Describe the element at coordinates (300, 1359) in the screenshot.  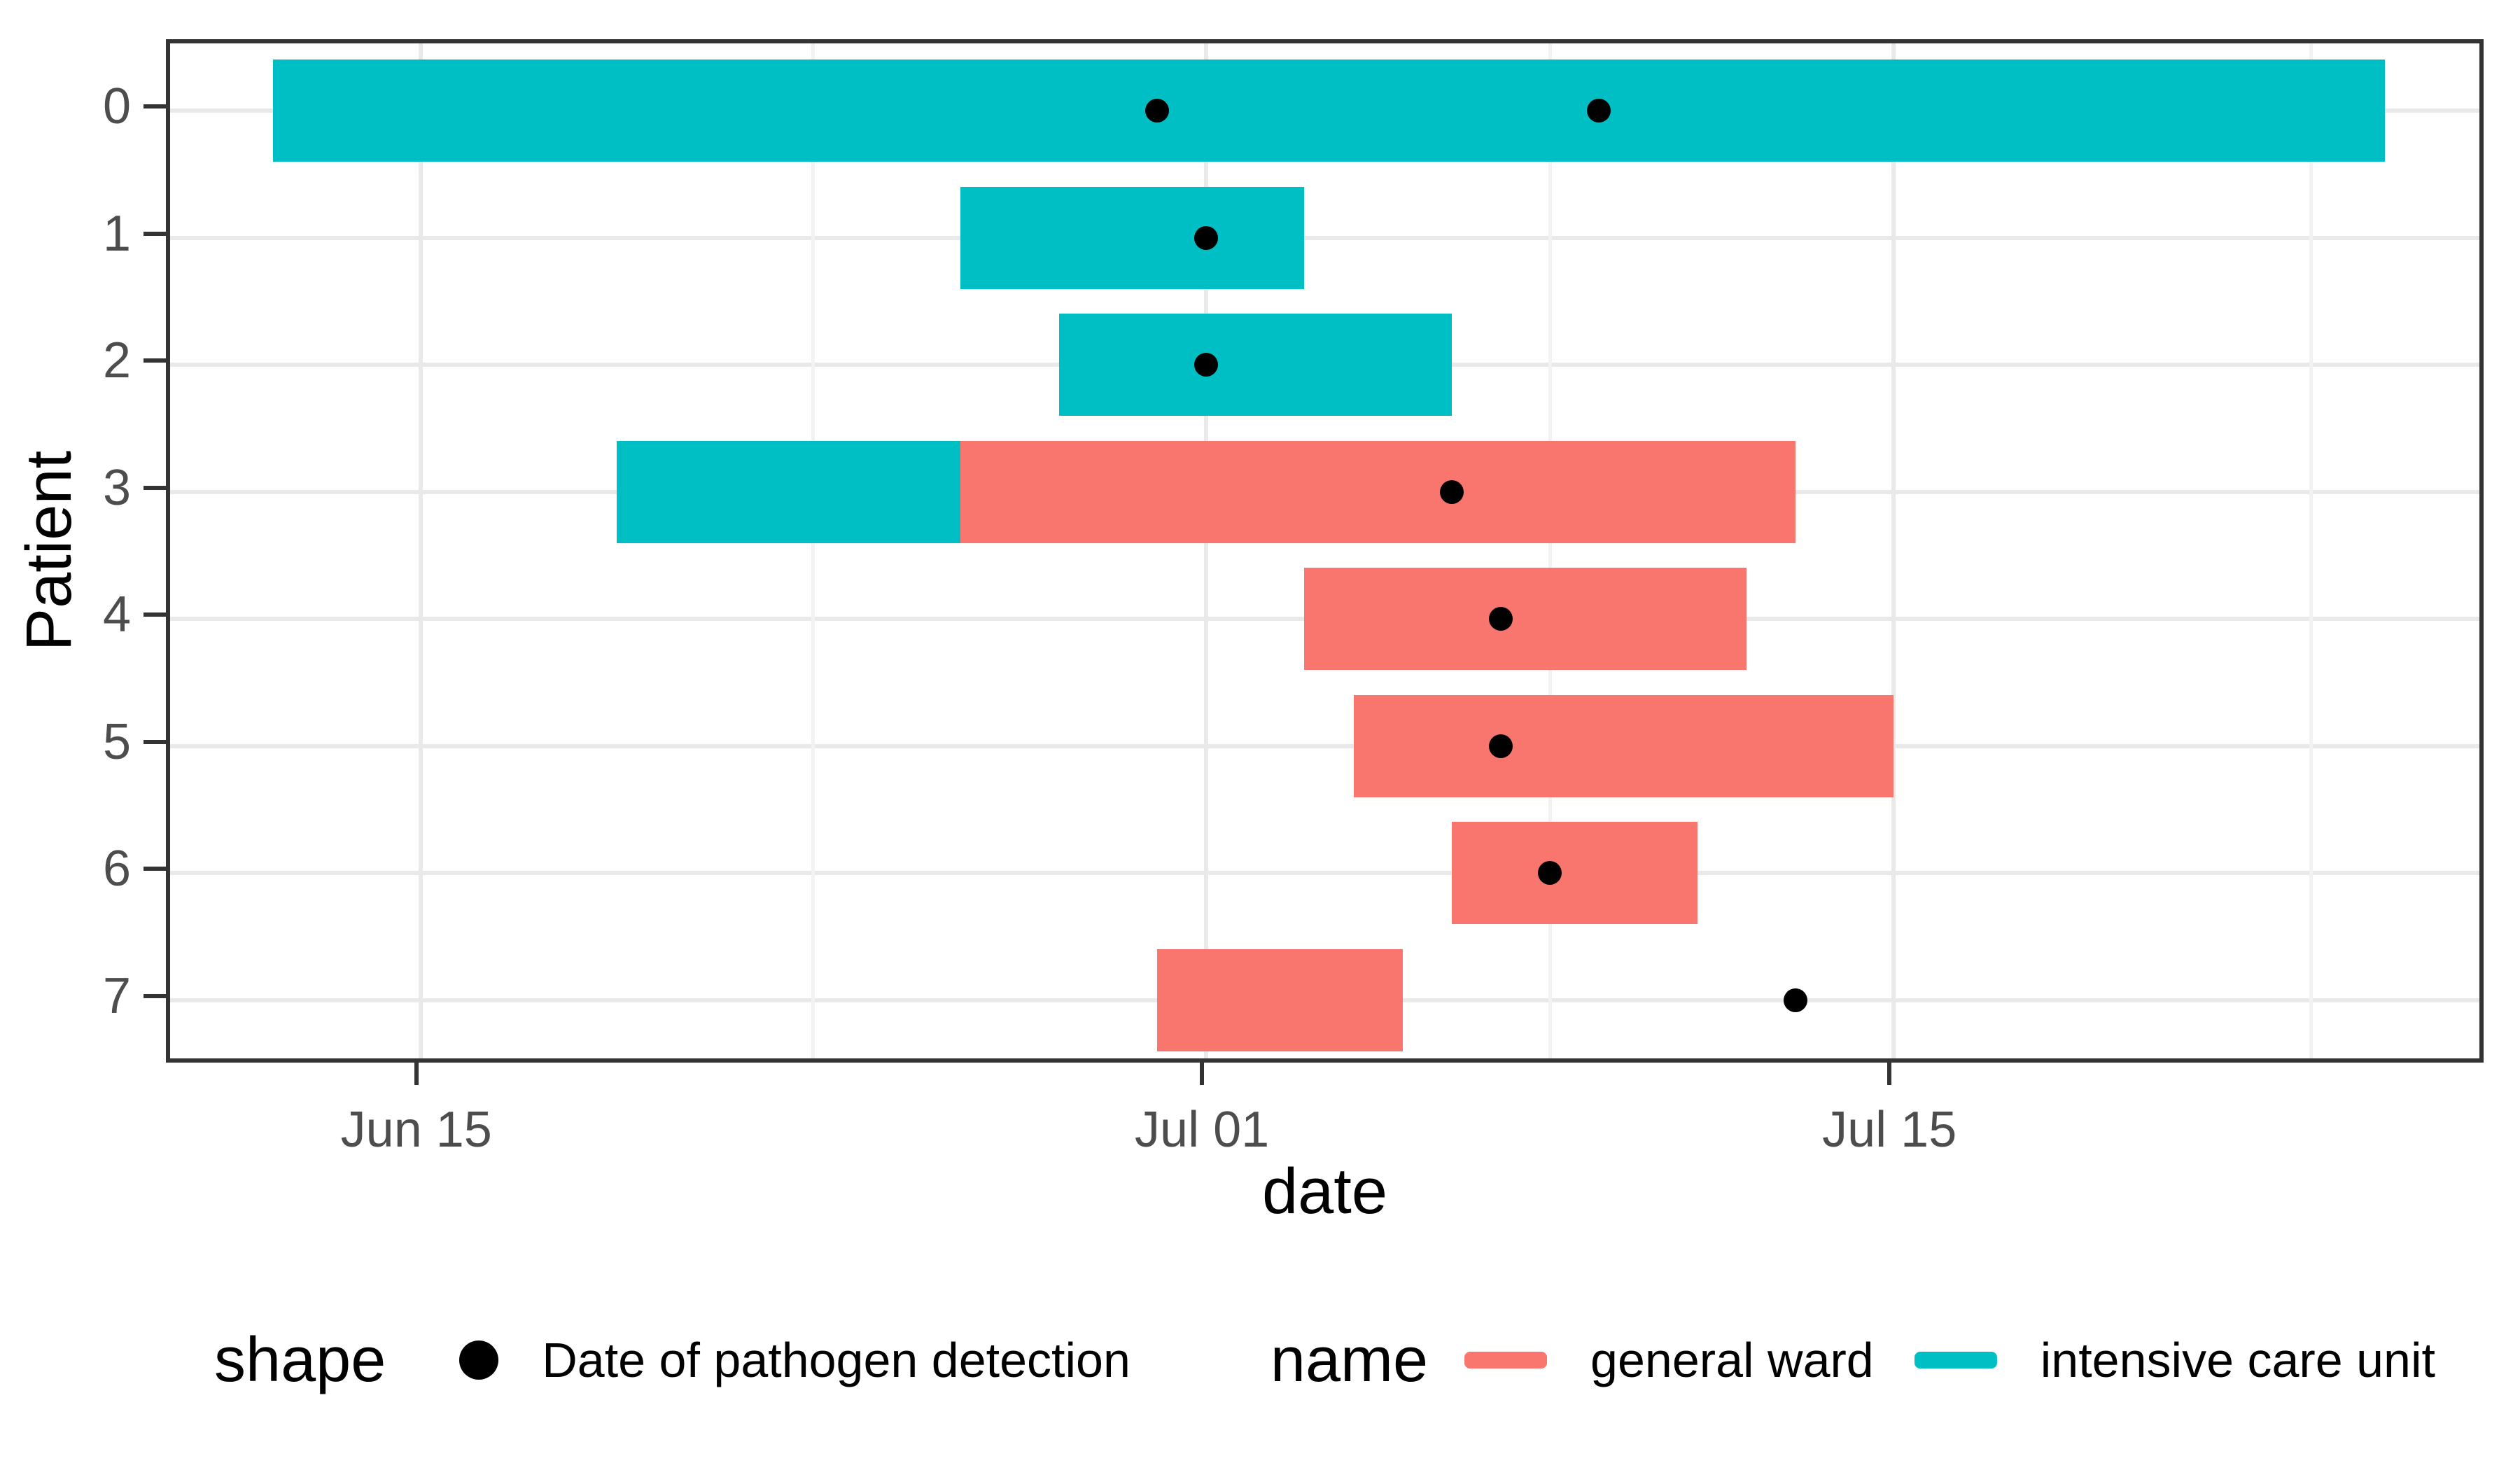
I see `legend-shape-title: shape` at that location.